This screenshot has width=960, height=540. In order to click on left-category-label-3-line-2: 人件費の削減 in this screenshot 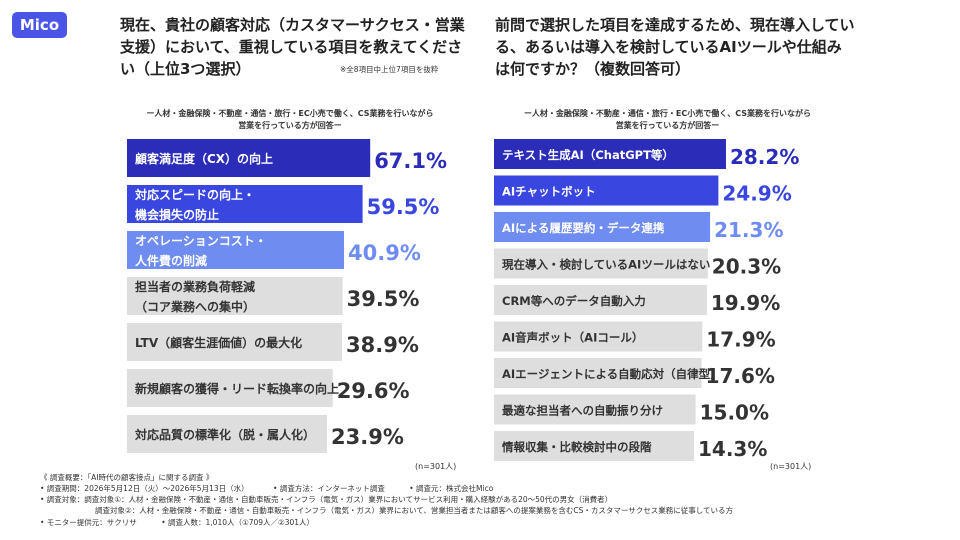, I will do `click(171, 260)`.